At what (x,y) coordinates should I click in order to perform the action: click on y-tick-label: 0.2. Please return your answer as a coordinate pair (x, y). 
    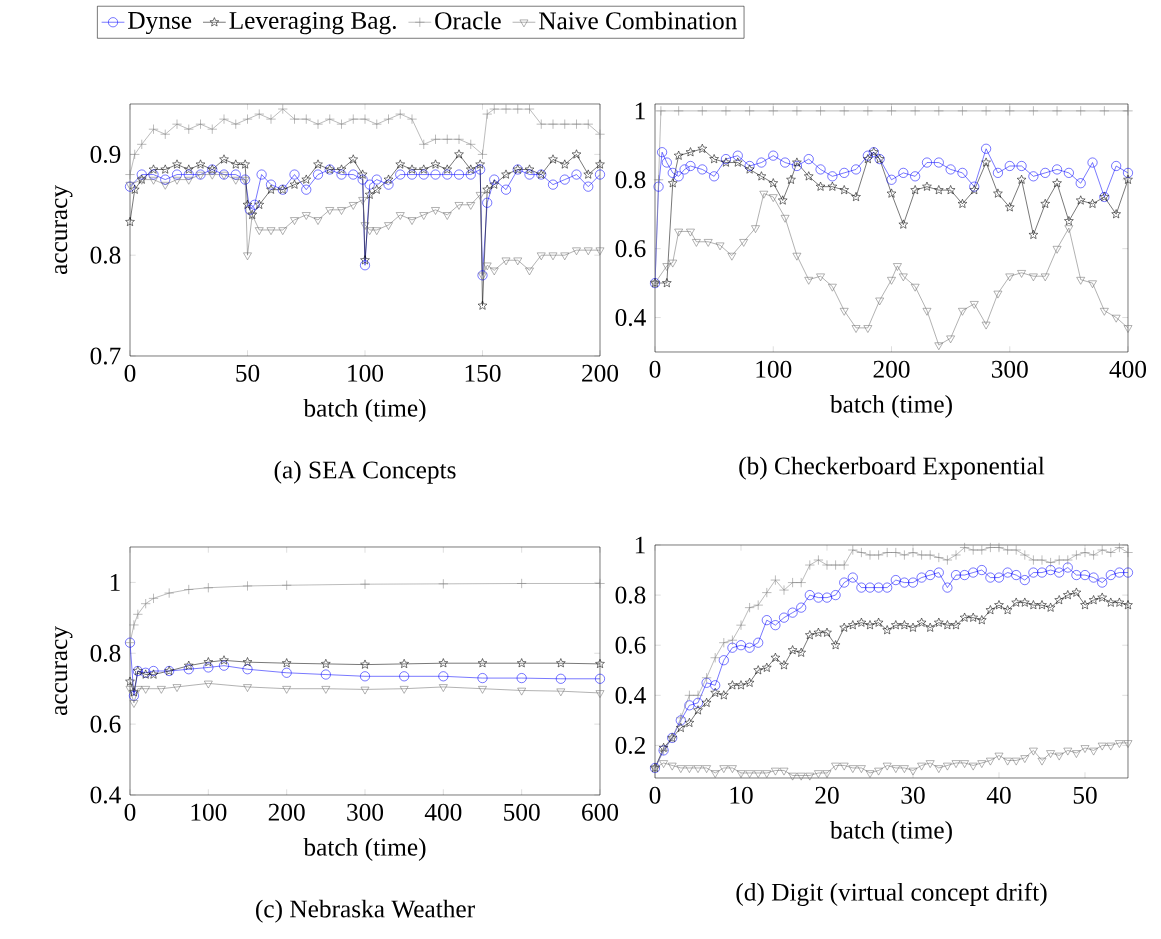
    Looking at the image, I should click on (630, 745).